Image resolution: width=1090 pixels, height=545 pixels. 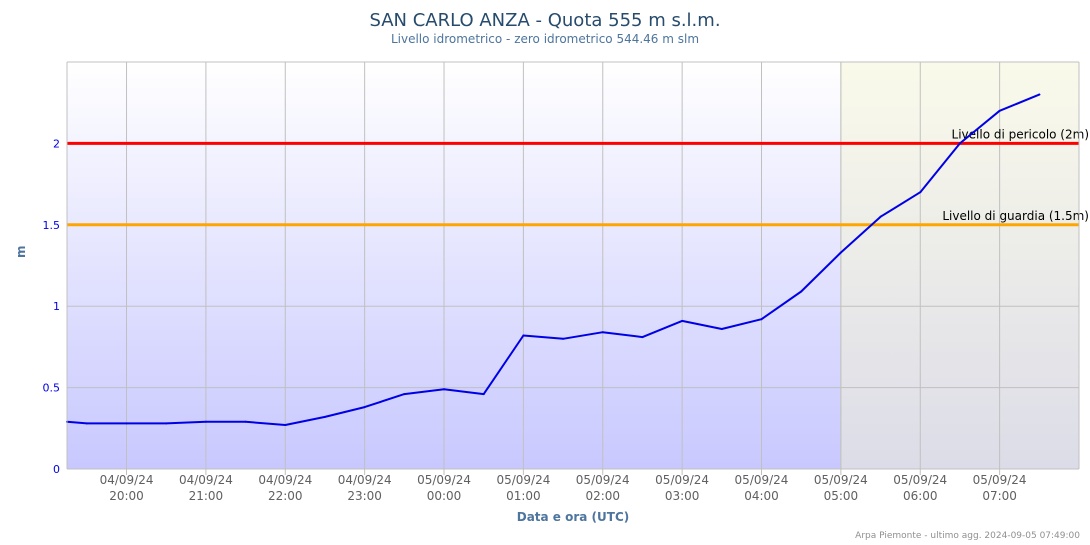 I want to click on x-tick-label-time: 06:00, so click(x=920, y=496).